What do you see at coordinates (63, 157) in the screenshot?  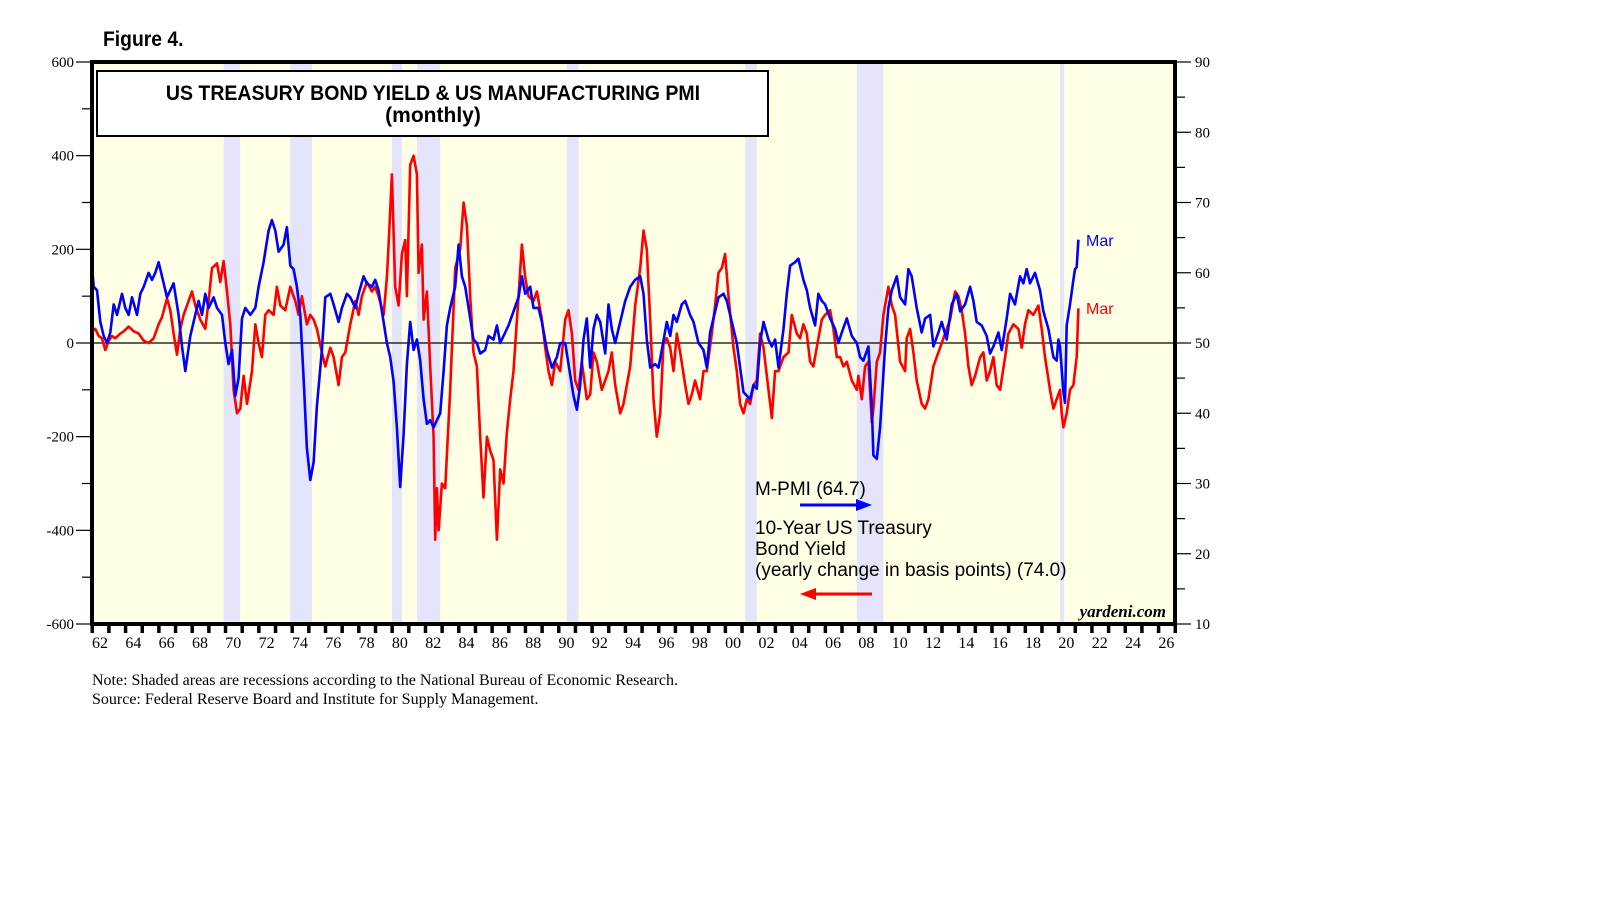 I see `left-tick-label: 400` at bounding box center [63, 157].